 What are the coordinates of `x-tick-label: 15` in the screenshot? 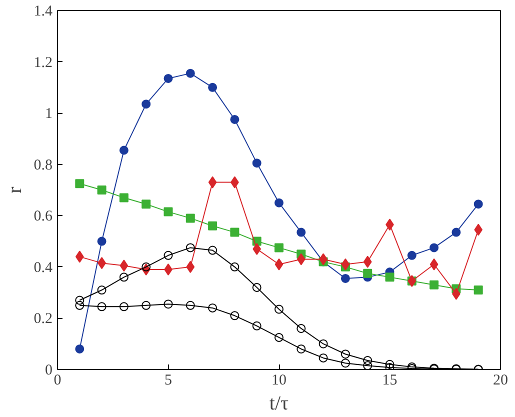 It's located at (390, 380).